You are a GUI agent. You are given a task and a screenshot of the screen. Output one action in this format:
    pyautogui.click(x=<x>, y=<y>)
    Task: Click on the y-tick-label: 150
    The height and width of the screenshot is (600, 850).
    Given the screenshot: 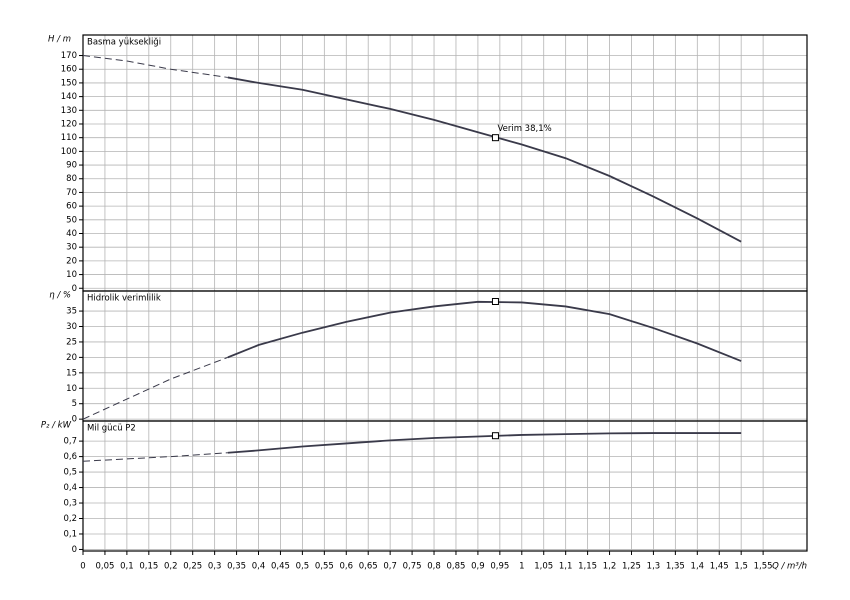 What is the action you would take?
    pyautogui.click(x=69, y=83)
    